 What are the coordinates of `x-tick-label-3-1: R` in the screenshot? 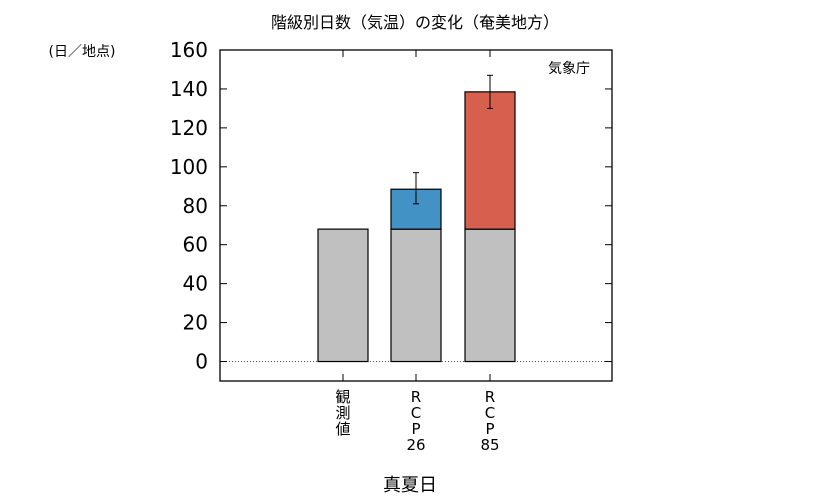 It's located at (490, 397).